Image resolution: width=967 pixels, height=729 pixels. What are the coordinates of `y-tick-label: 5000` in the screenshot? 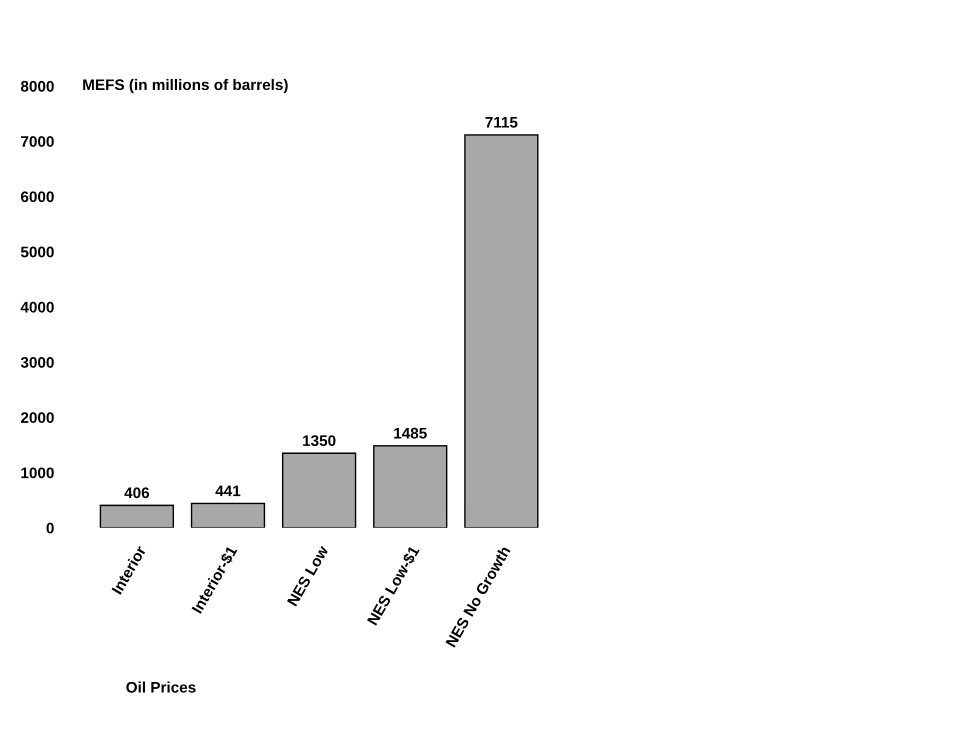 It's located at (37, 252).